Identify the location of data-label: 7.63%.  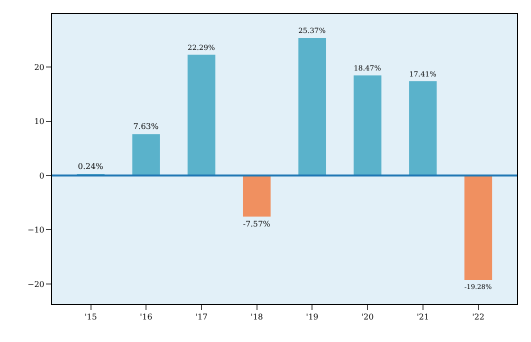
(146, 127).